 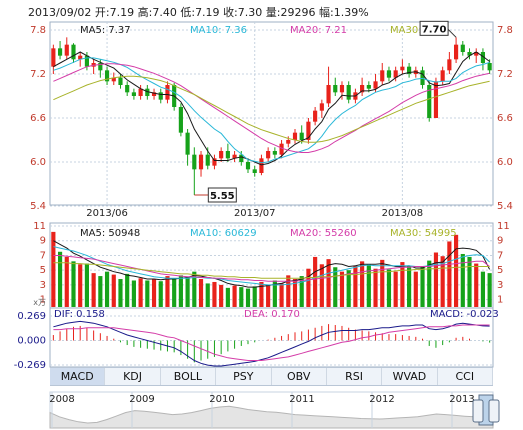 I want to click on open-label: 开:, so click(x=102, y=12).